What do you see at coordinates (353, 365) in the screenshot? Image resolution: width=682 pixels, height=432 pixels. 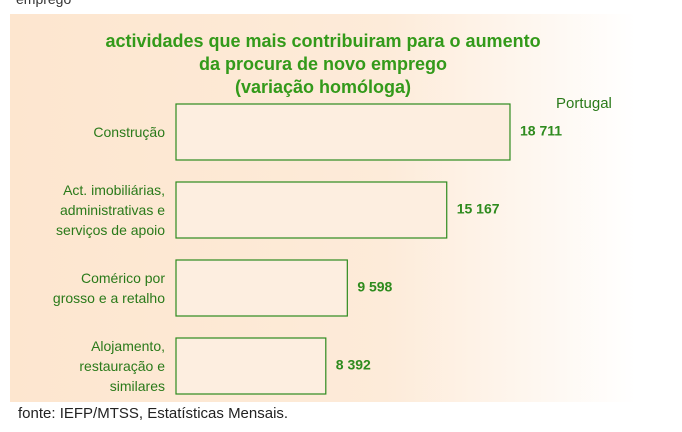 I see `value-label: 8 392` at bounding box center [353, 365].